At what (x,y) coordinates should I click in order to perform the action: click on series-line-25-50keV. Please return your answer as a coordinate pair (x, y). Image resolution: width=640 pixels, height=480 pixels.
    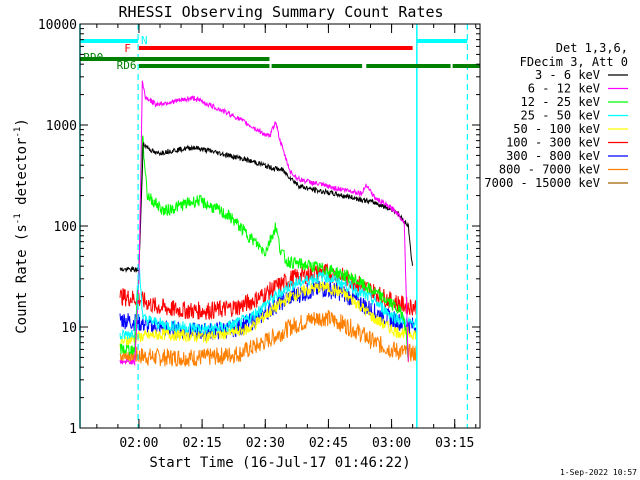
    Looking at the image, I should click on (268, 303).